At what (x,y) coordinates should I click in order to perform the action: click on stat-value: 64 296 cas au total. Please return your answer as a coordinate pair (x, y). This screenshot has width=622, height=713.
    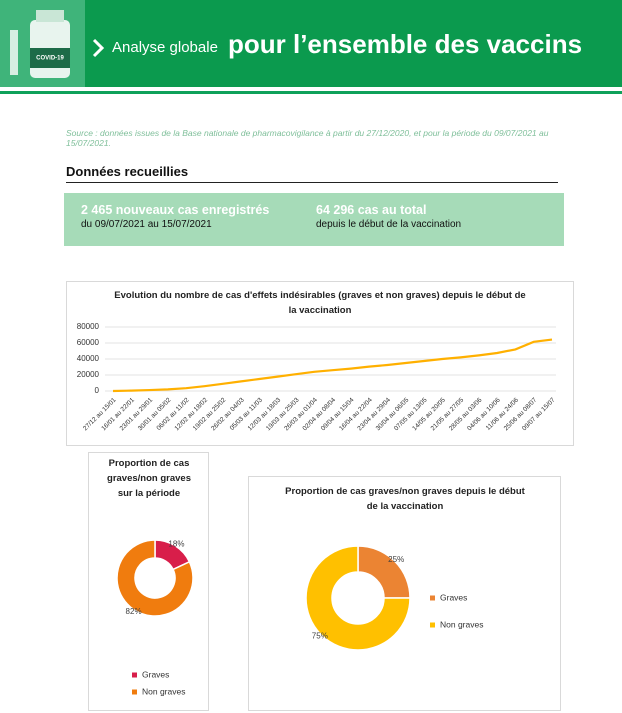
    Looking at the image, I should click on (371, 210).